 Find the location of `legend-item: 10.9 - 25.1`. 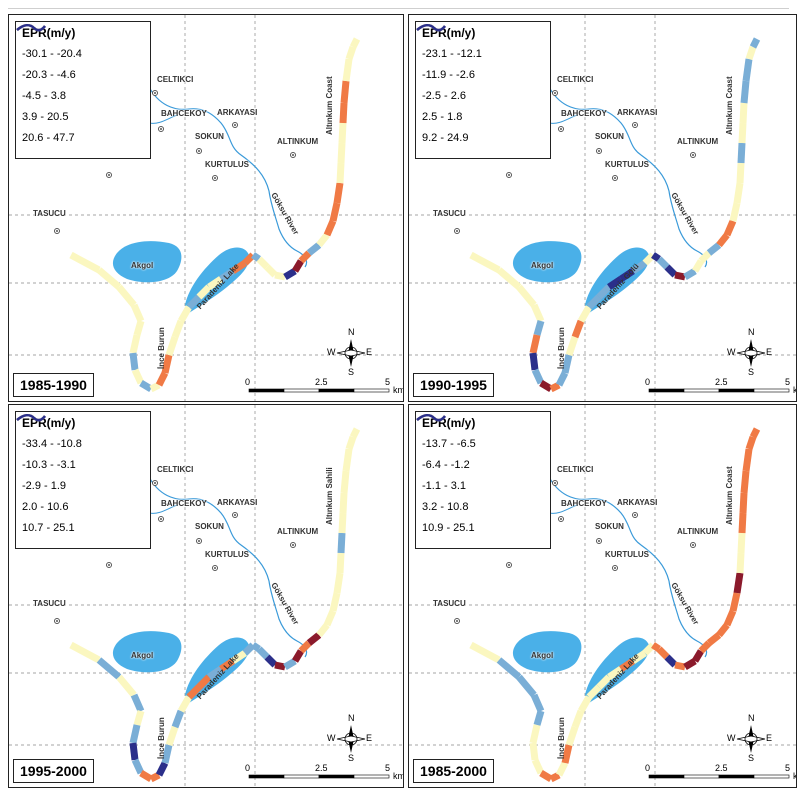

legend-item: 10.9 - 25.1 is located at coordinates (480, 476).